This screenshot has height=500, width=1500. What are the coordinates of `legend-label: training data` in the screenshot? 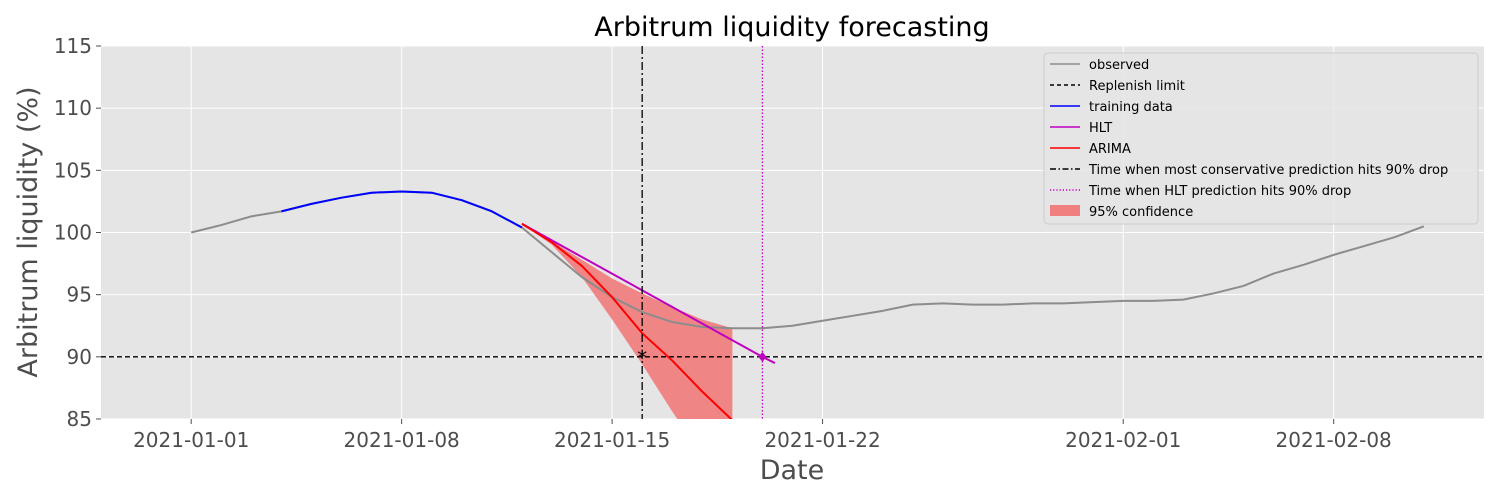 It's located at (1131, 107).